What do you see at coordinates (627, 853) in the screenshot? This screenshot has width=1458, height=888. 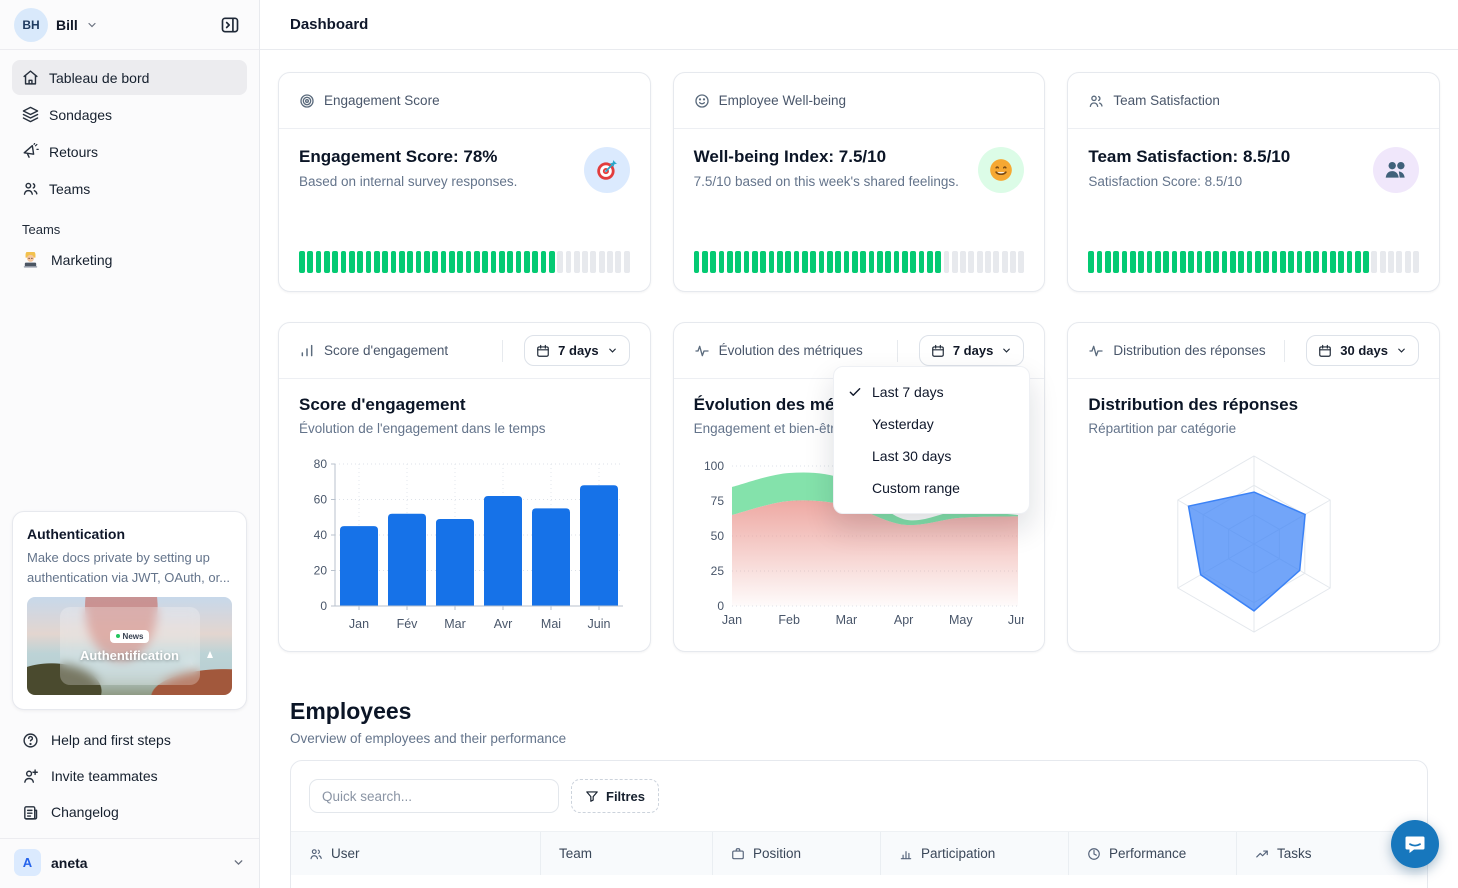 I see `column-header-team: Team` at bounding box center [627, 853].